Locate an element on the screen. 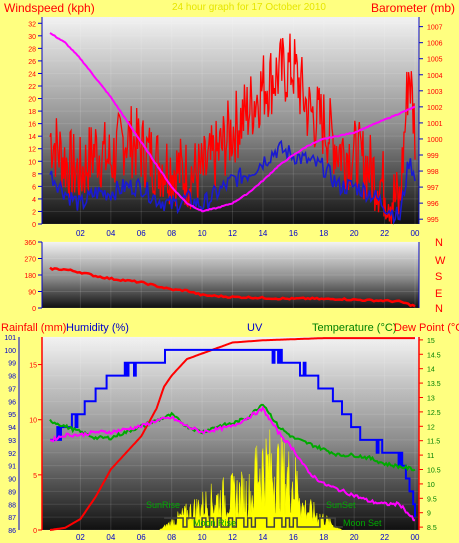  temp-tick-label: 14.5 is located at coordinates (434, 355).